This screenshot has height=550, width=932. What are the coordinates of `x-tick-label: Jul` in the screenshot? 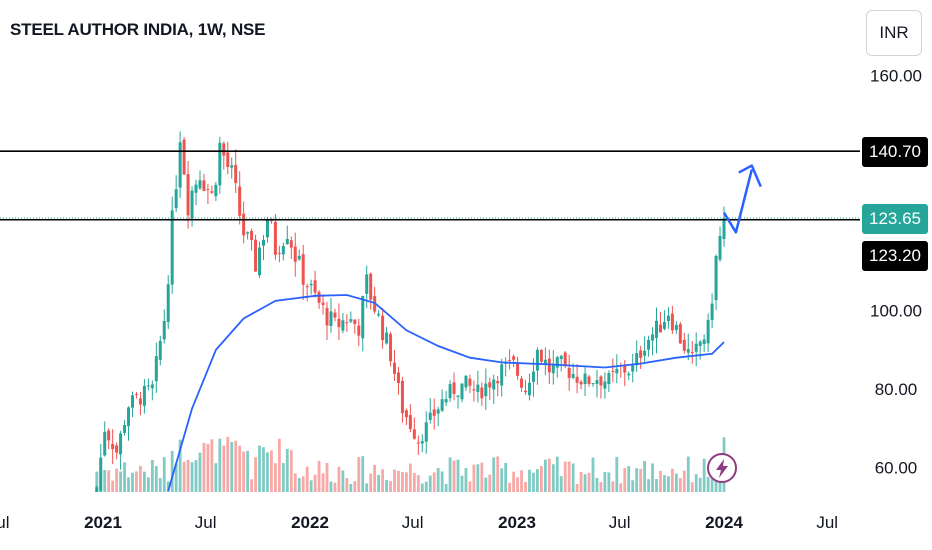 It's located at (5, 522).